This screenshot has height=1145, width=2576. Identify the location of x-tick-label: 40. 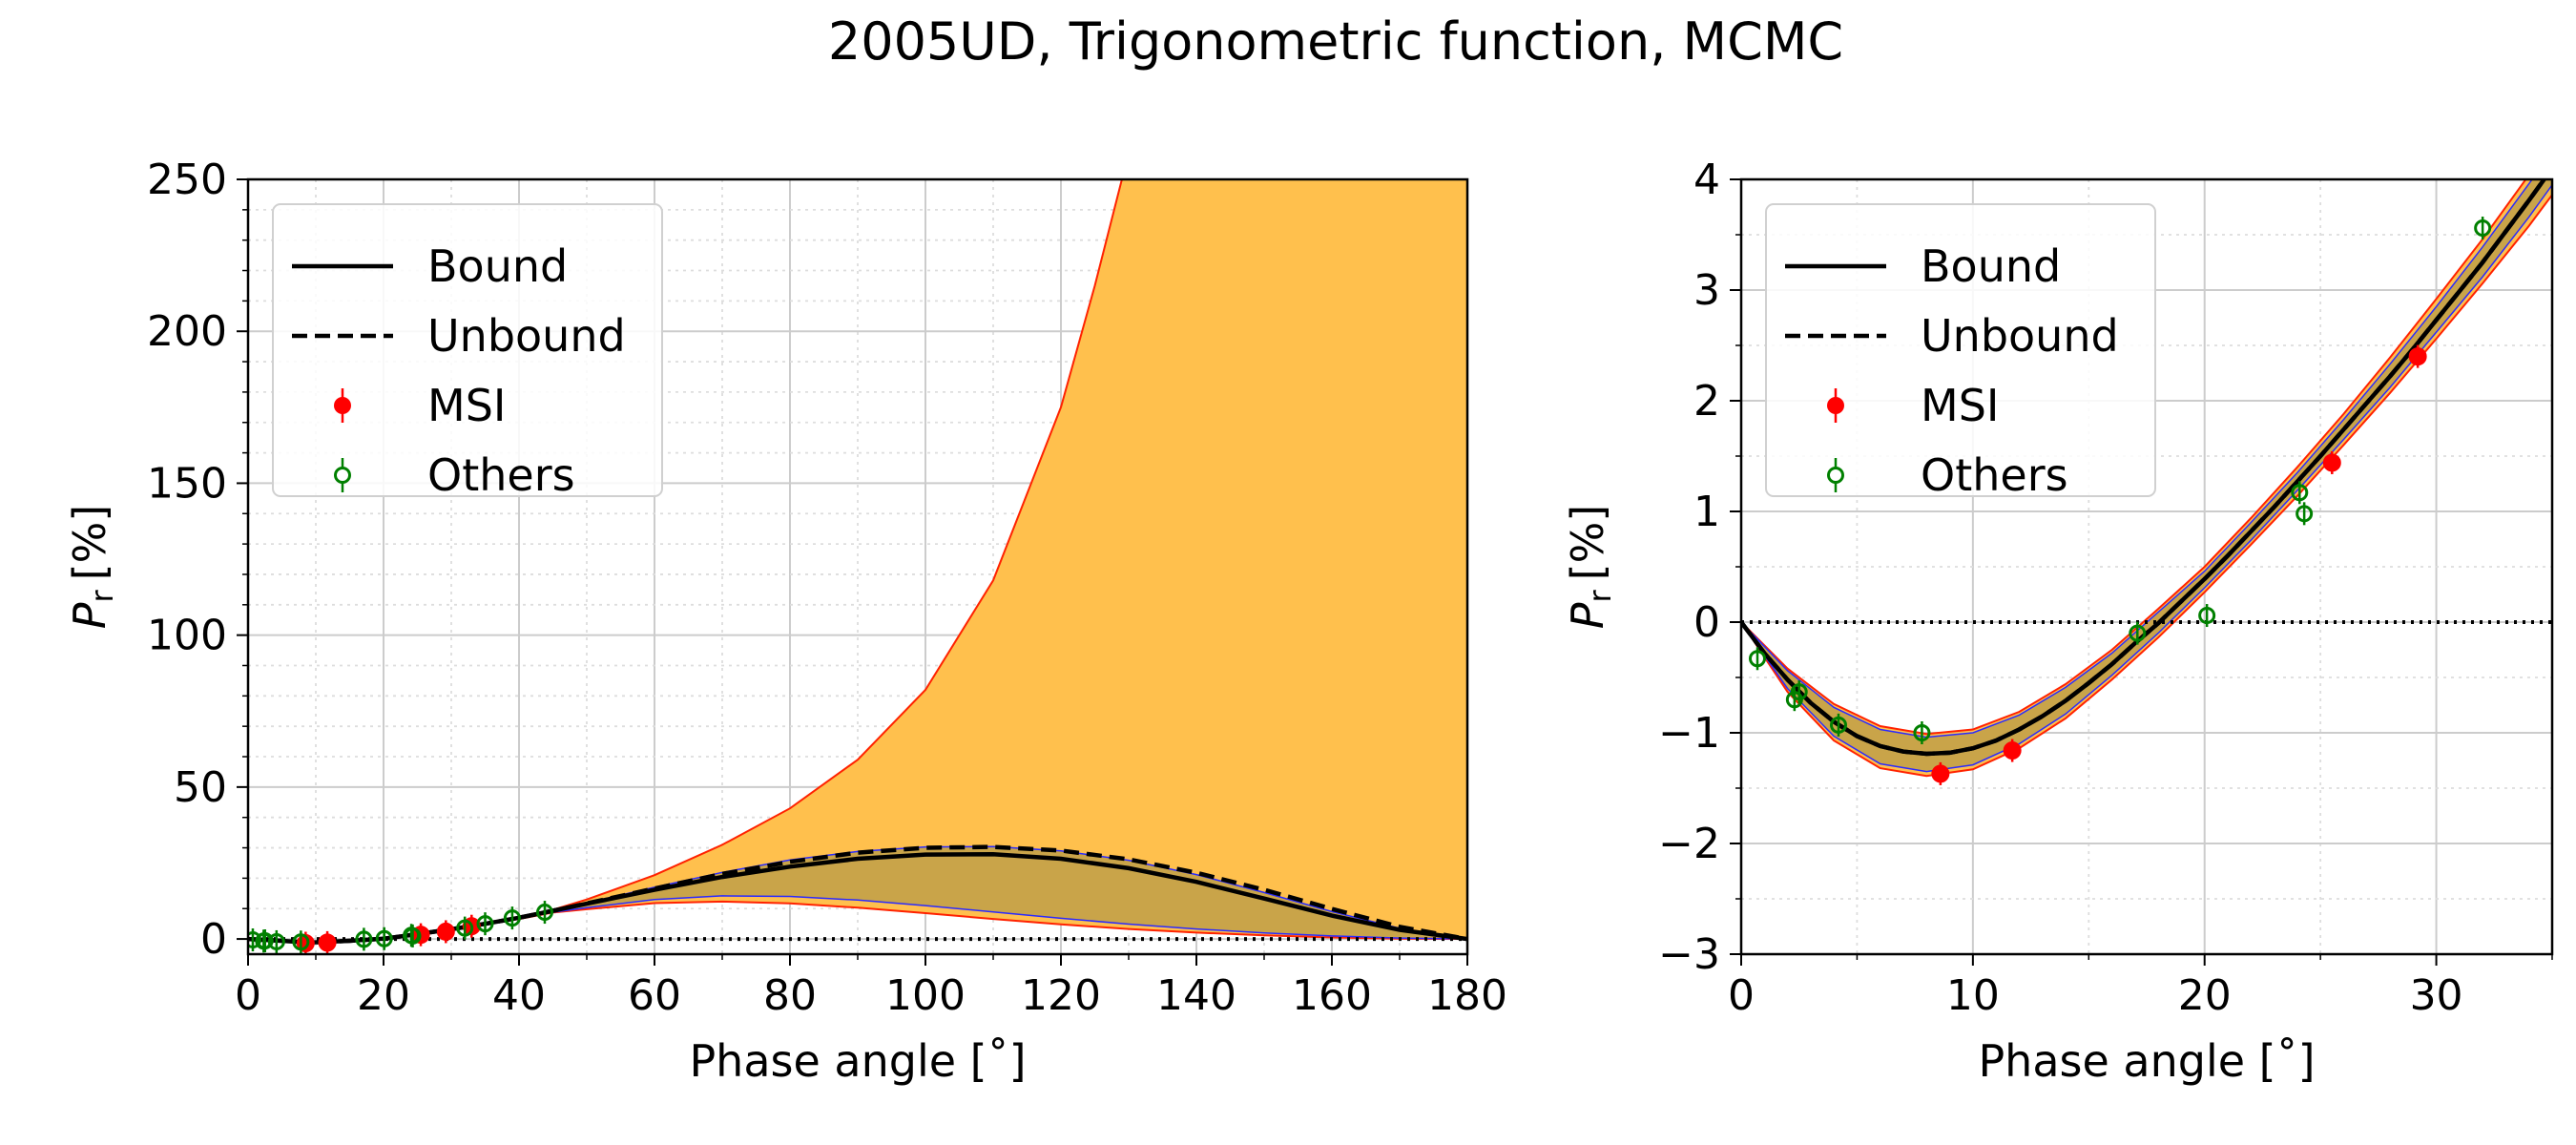
(519, 996).